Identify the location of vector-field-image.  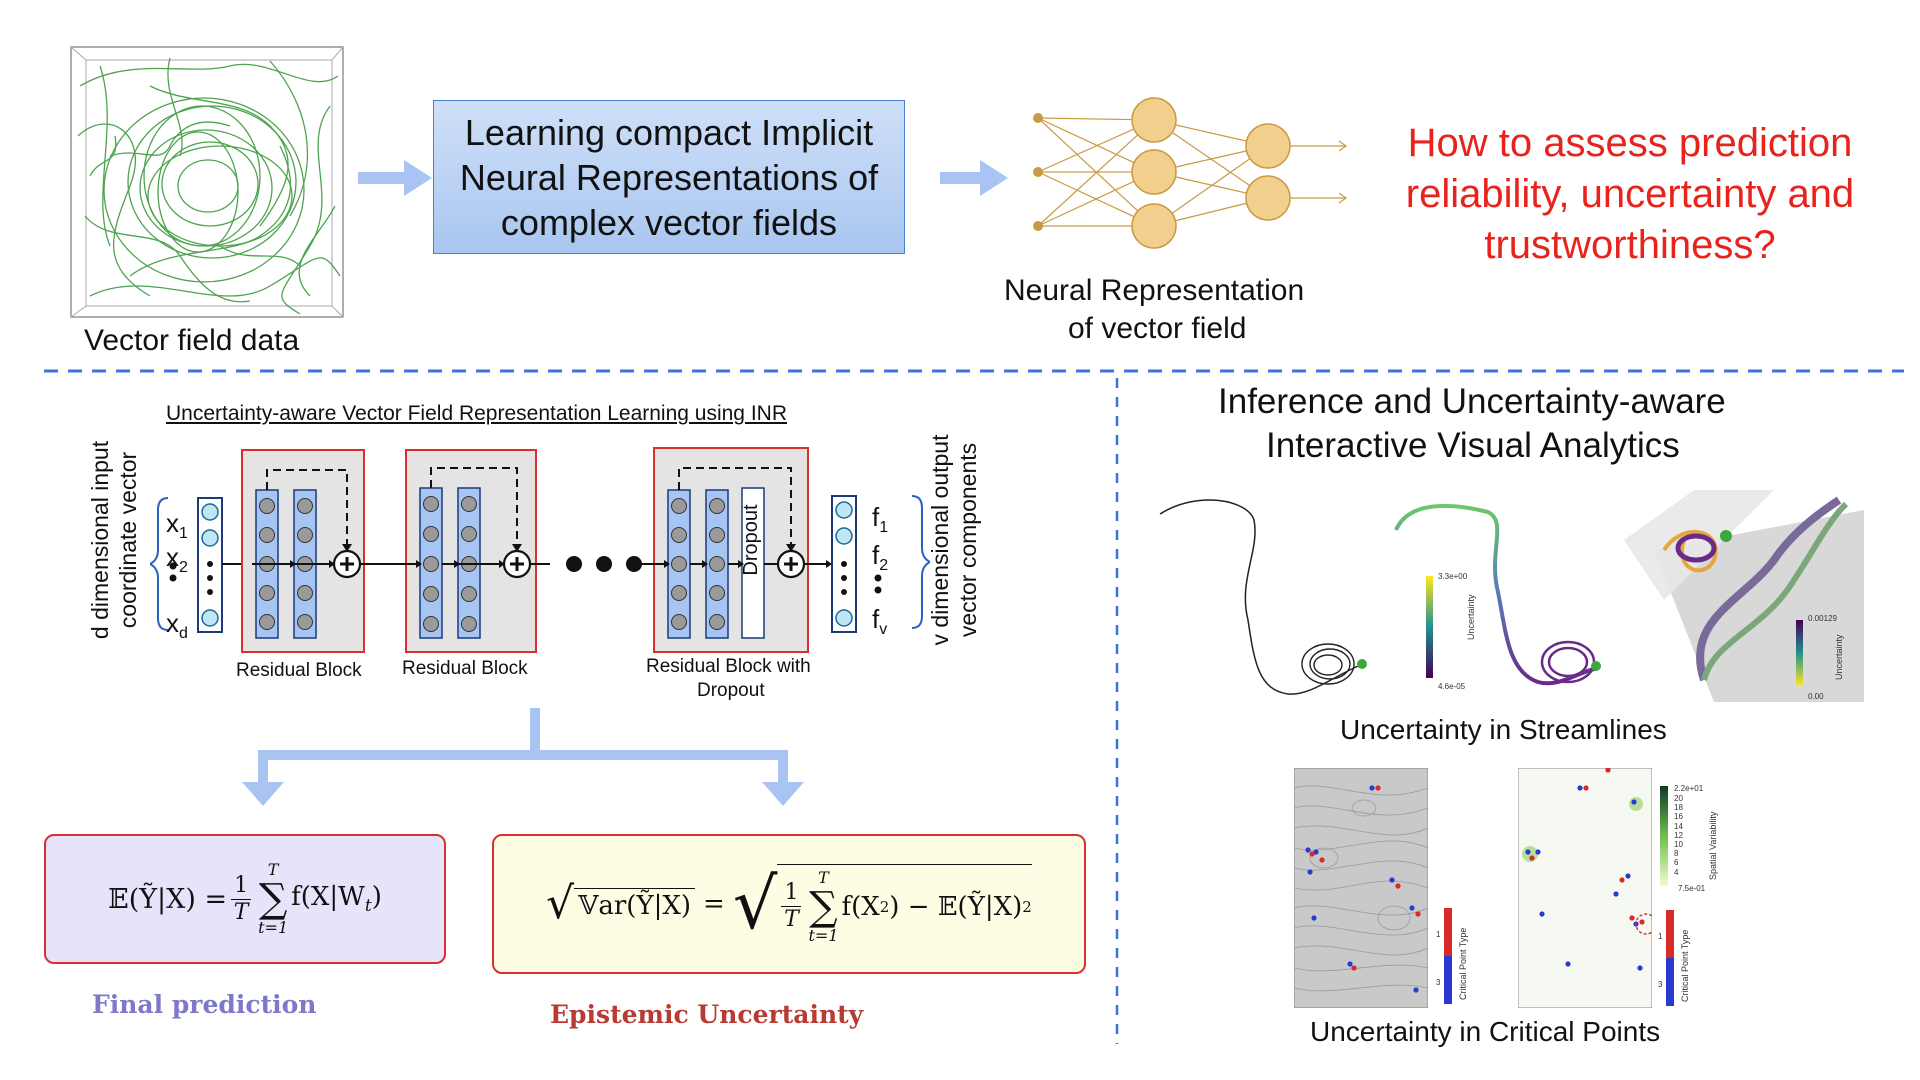
(207, 182).